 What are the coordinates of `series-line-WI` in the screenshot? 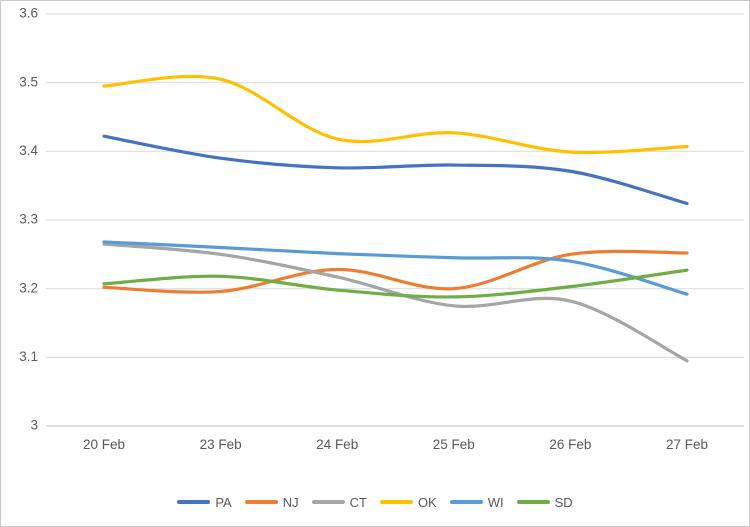 It's located at (395, 268).